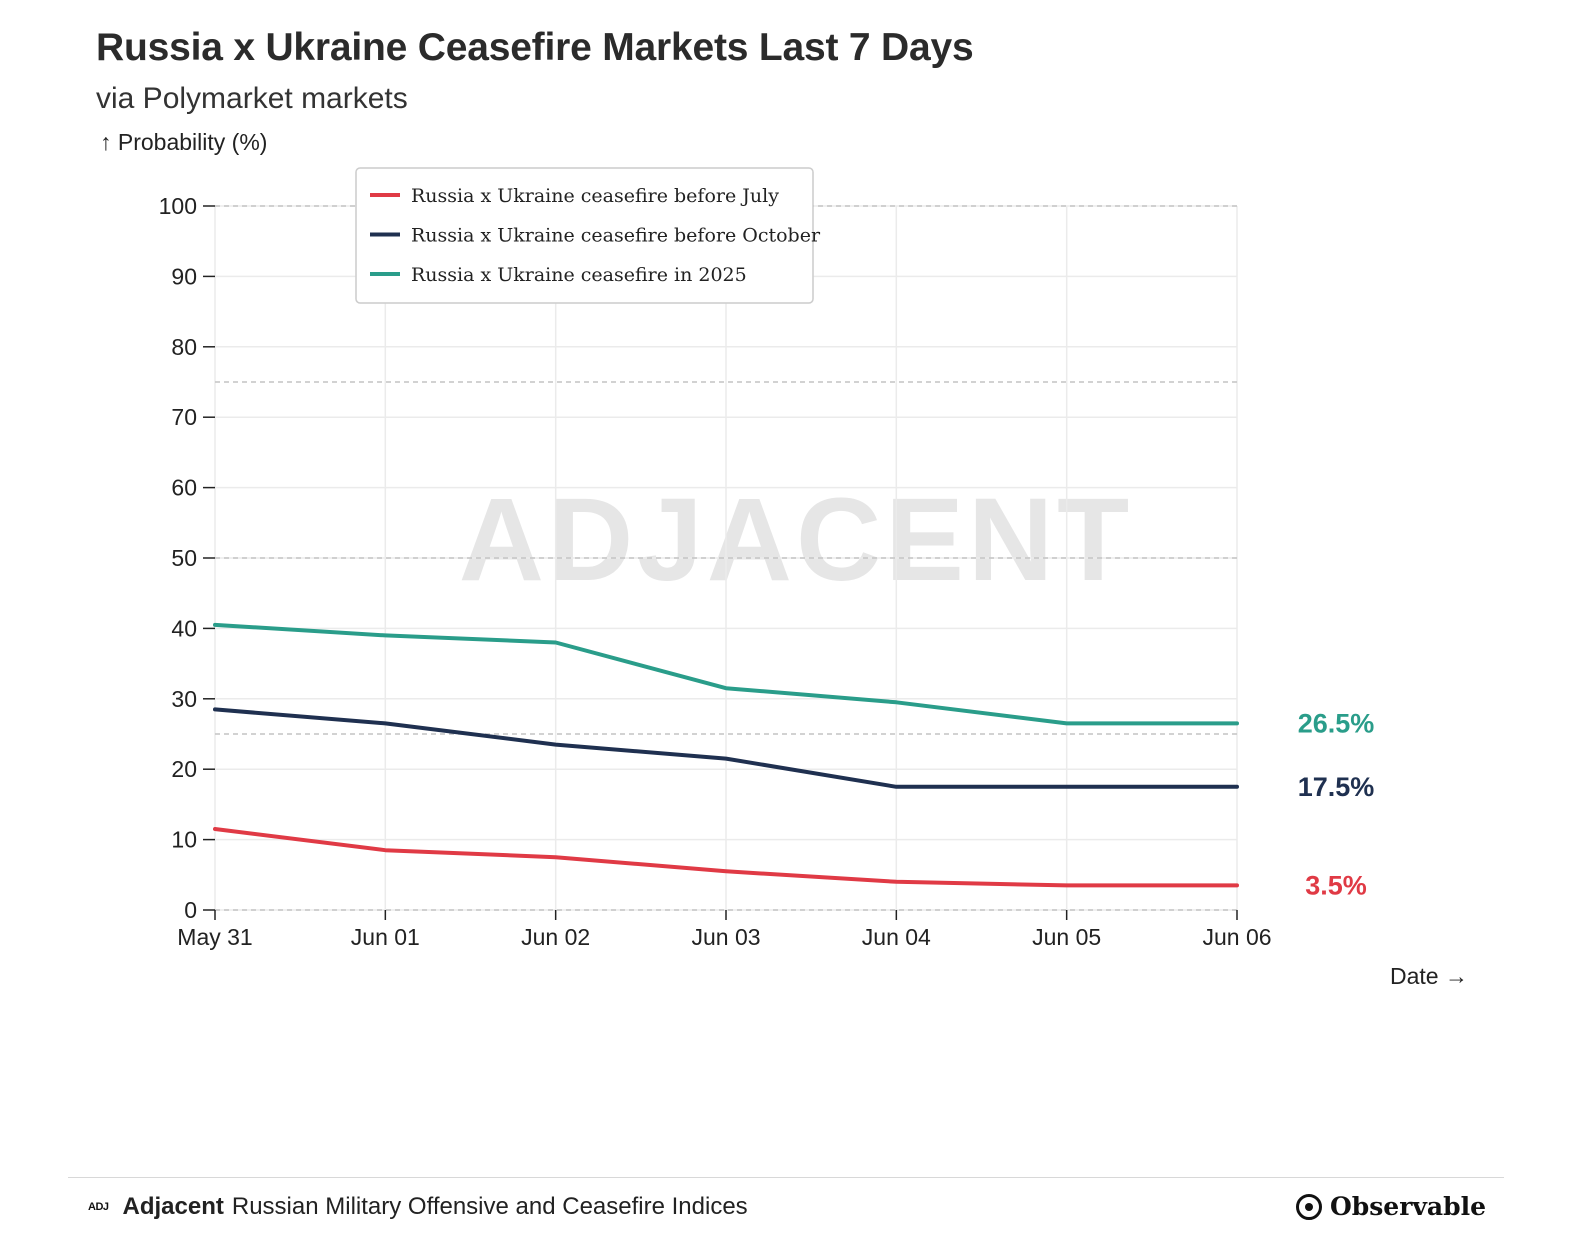  Describe the element at coordinates (786, 1177) in the screenshot. I see `footer-divider` at that location.